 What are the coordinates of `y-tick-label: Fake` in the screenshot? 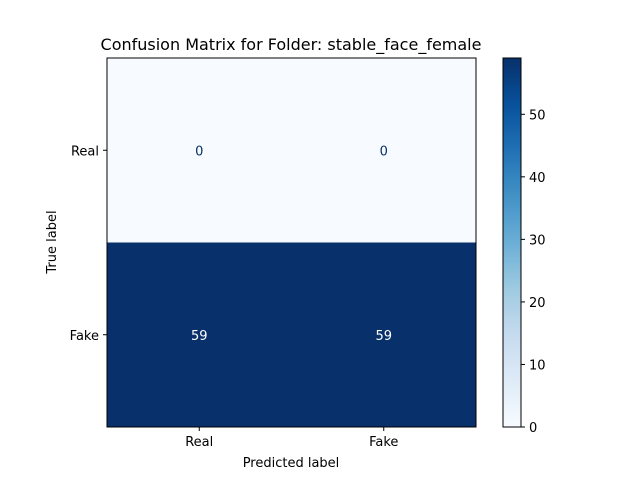 It's located at (84, 336).